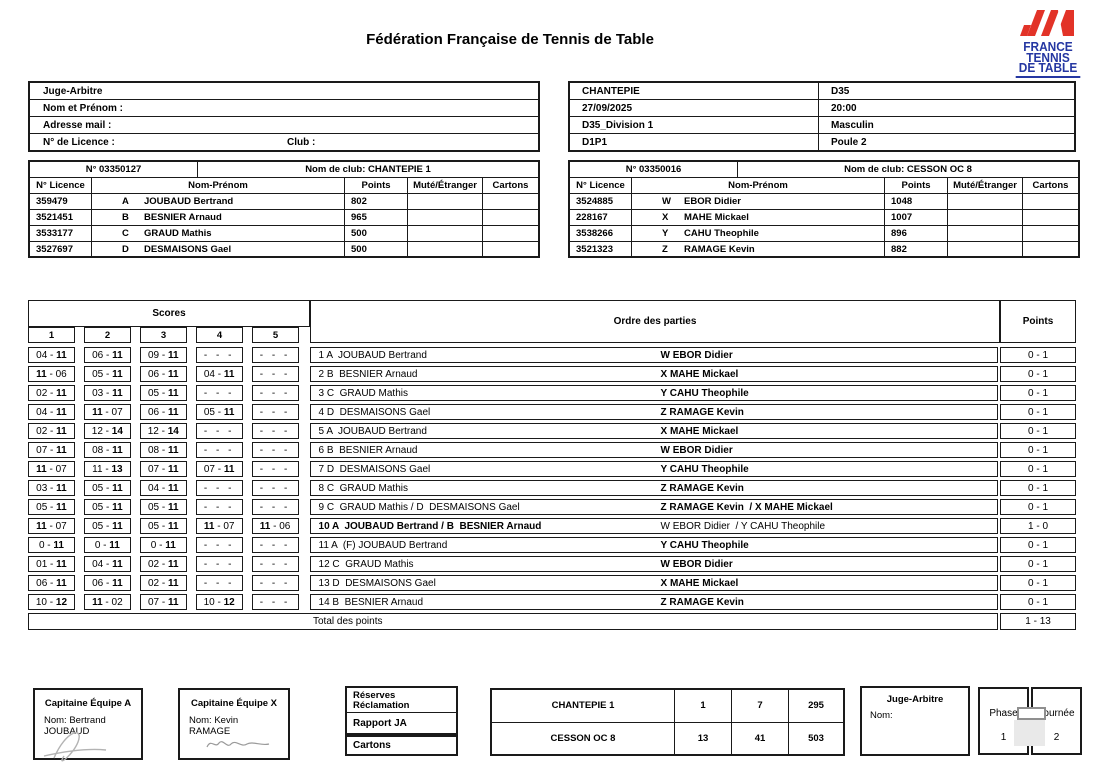  I want to click on player-name-cell: X MAHE Mickael, so click(758, 217).